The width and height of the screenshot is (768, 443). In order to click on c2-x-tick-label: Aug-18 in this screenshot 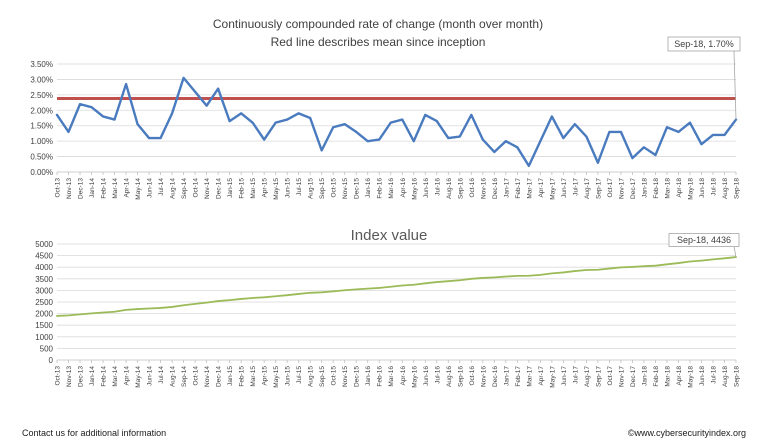, I will do `click(725, 376)`.